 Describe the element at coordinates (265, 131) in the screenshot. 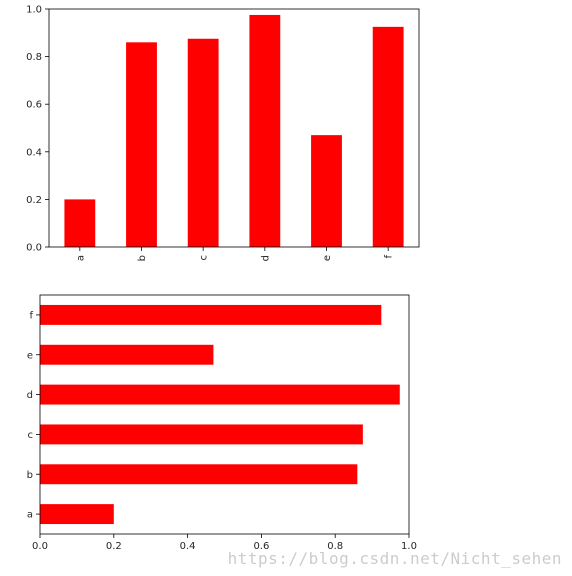

I see `bar-d` at that location.